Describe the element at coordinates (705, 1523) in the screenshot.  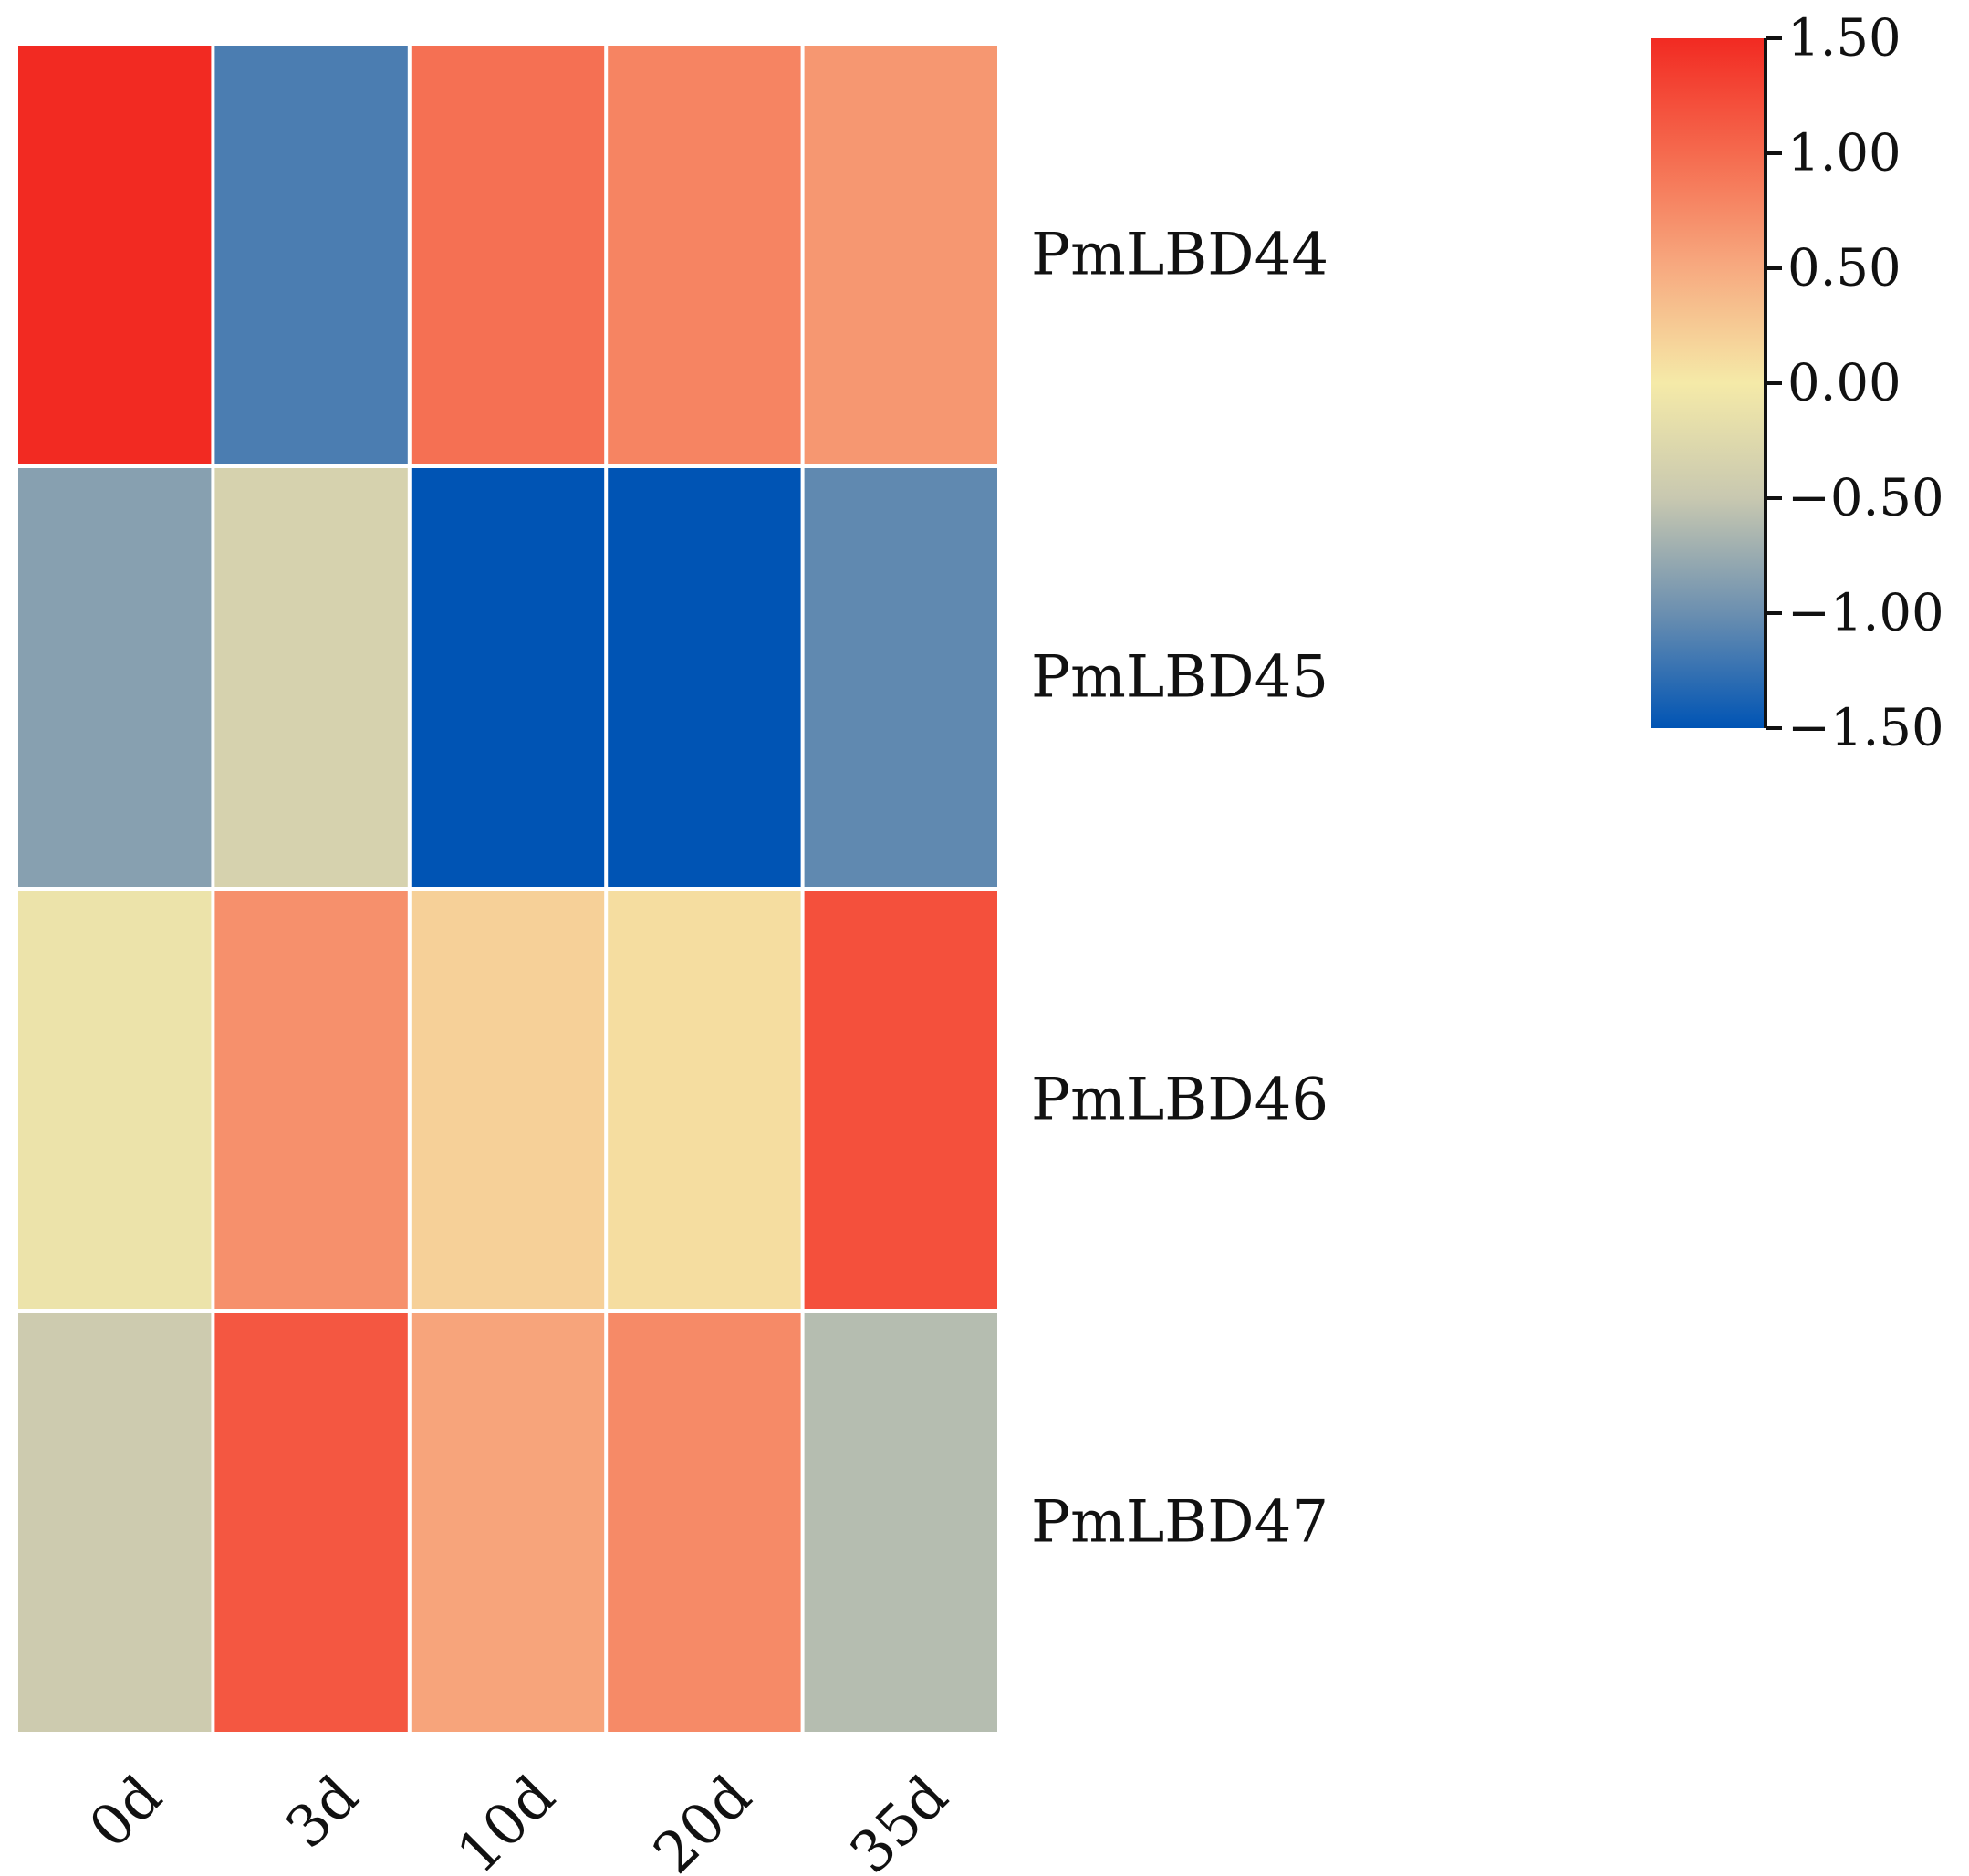
I see `heatmap-cell-PmLBD47-20d` at that location.